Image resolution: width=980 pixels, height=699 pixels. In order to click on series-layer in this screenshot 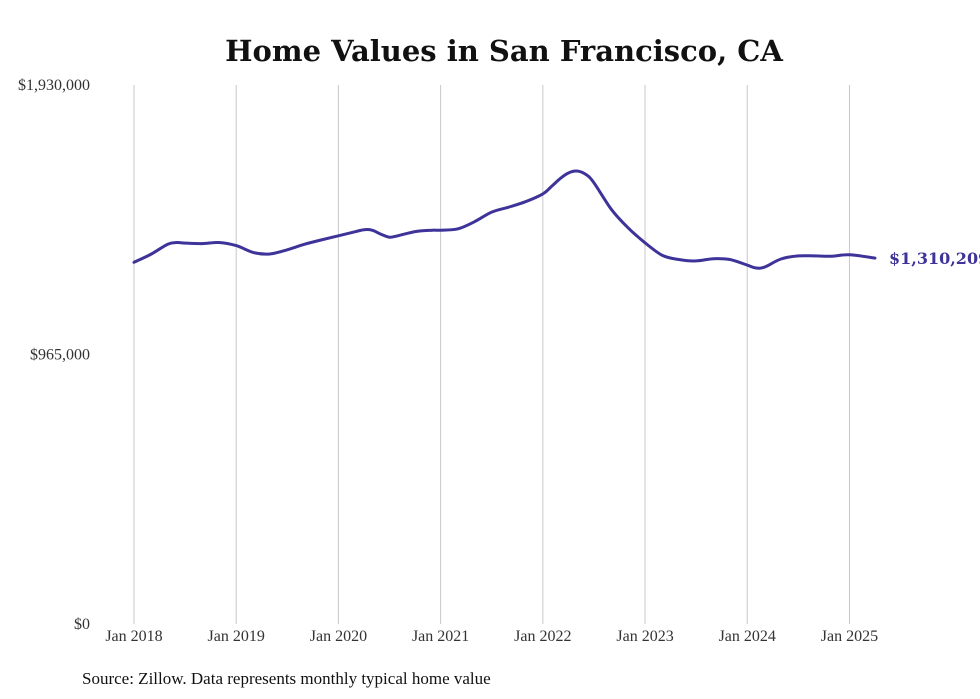, I will do `click(504, 219)`.